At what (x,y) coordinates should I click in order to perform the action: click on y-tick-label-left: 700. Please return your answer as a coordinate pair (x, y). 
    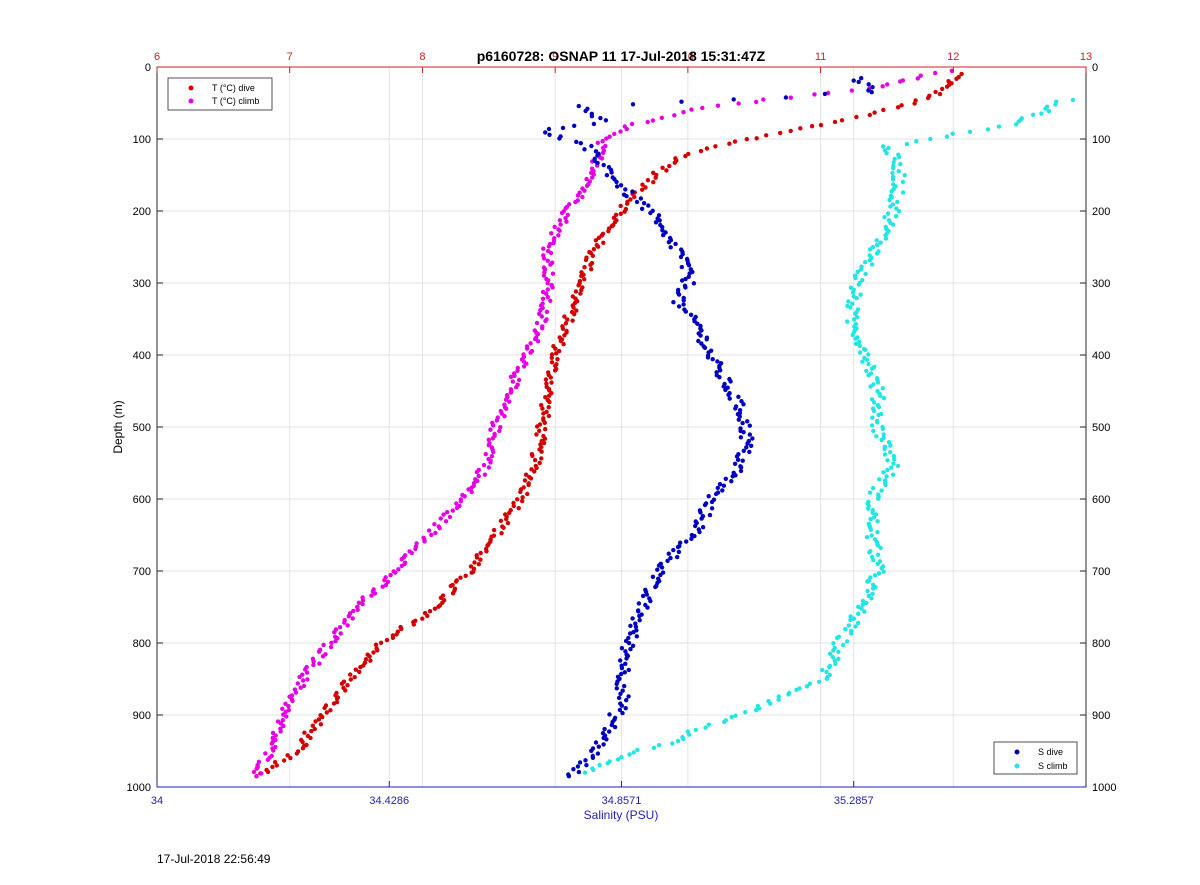
    Looking at the image, I should click on (142, 572).